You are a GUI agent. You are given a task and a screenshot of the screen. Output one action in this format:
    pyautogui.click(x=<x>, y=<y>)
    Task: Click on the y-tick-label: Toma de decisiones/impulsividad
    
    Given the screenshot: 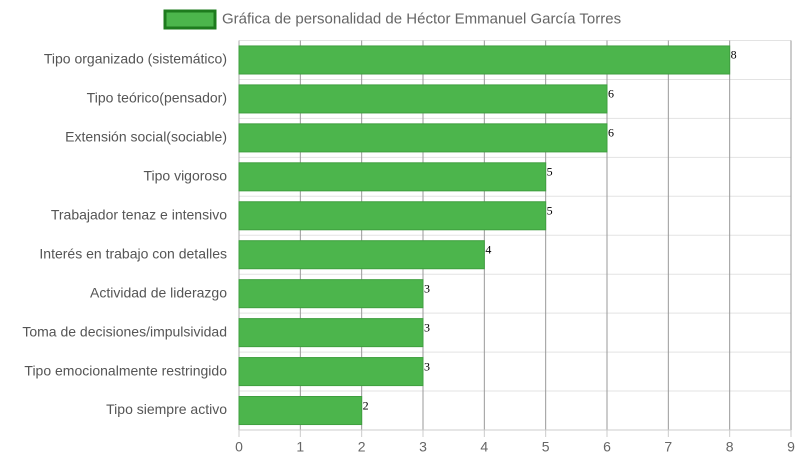 What is the action you would take?
    pyautogui.click(x=124, y=331)
    